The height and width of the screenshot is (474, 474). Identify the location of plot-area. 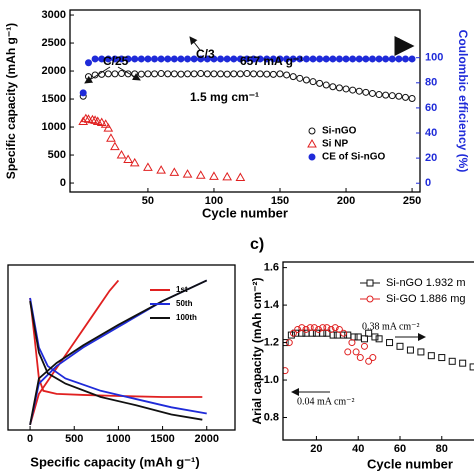
(118, 352).